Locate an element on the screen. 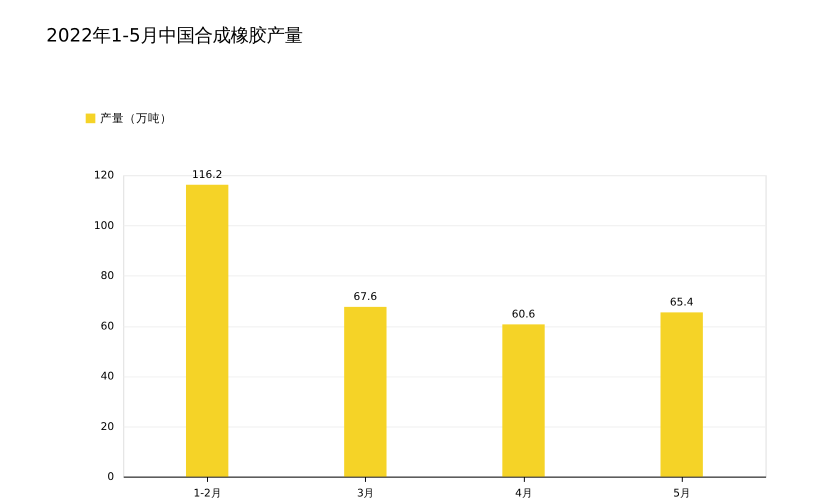  y-tick-label: 20 is located at coordinates (107, 426).